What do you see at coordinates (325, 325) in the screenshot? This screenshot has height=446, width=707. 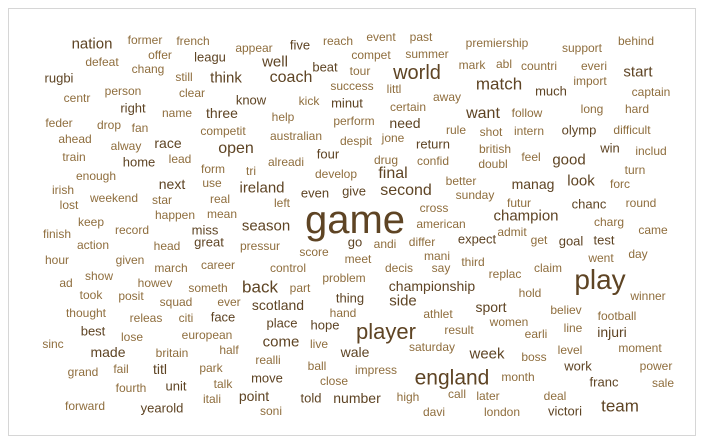 I see `word-hope: hope` at bounding box center [325, 325].